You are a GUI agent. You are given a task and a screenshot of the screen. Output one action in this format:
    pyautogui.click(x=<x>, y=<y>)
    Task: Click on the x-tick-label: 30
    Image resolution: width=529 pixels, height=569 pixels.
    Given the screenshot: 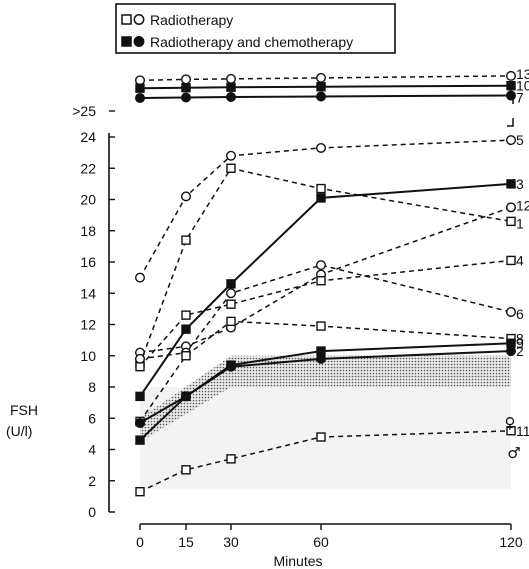 What is the action you would take?
    pyautogui.click(x=231, y=542)
    